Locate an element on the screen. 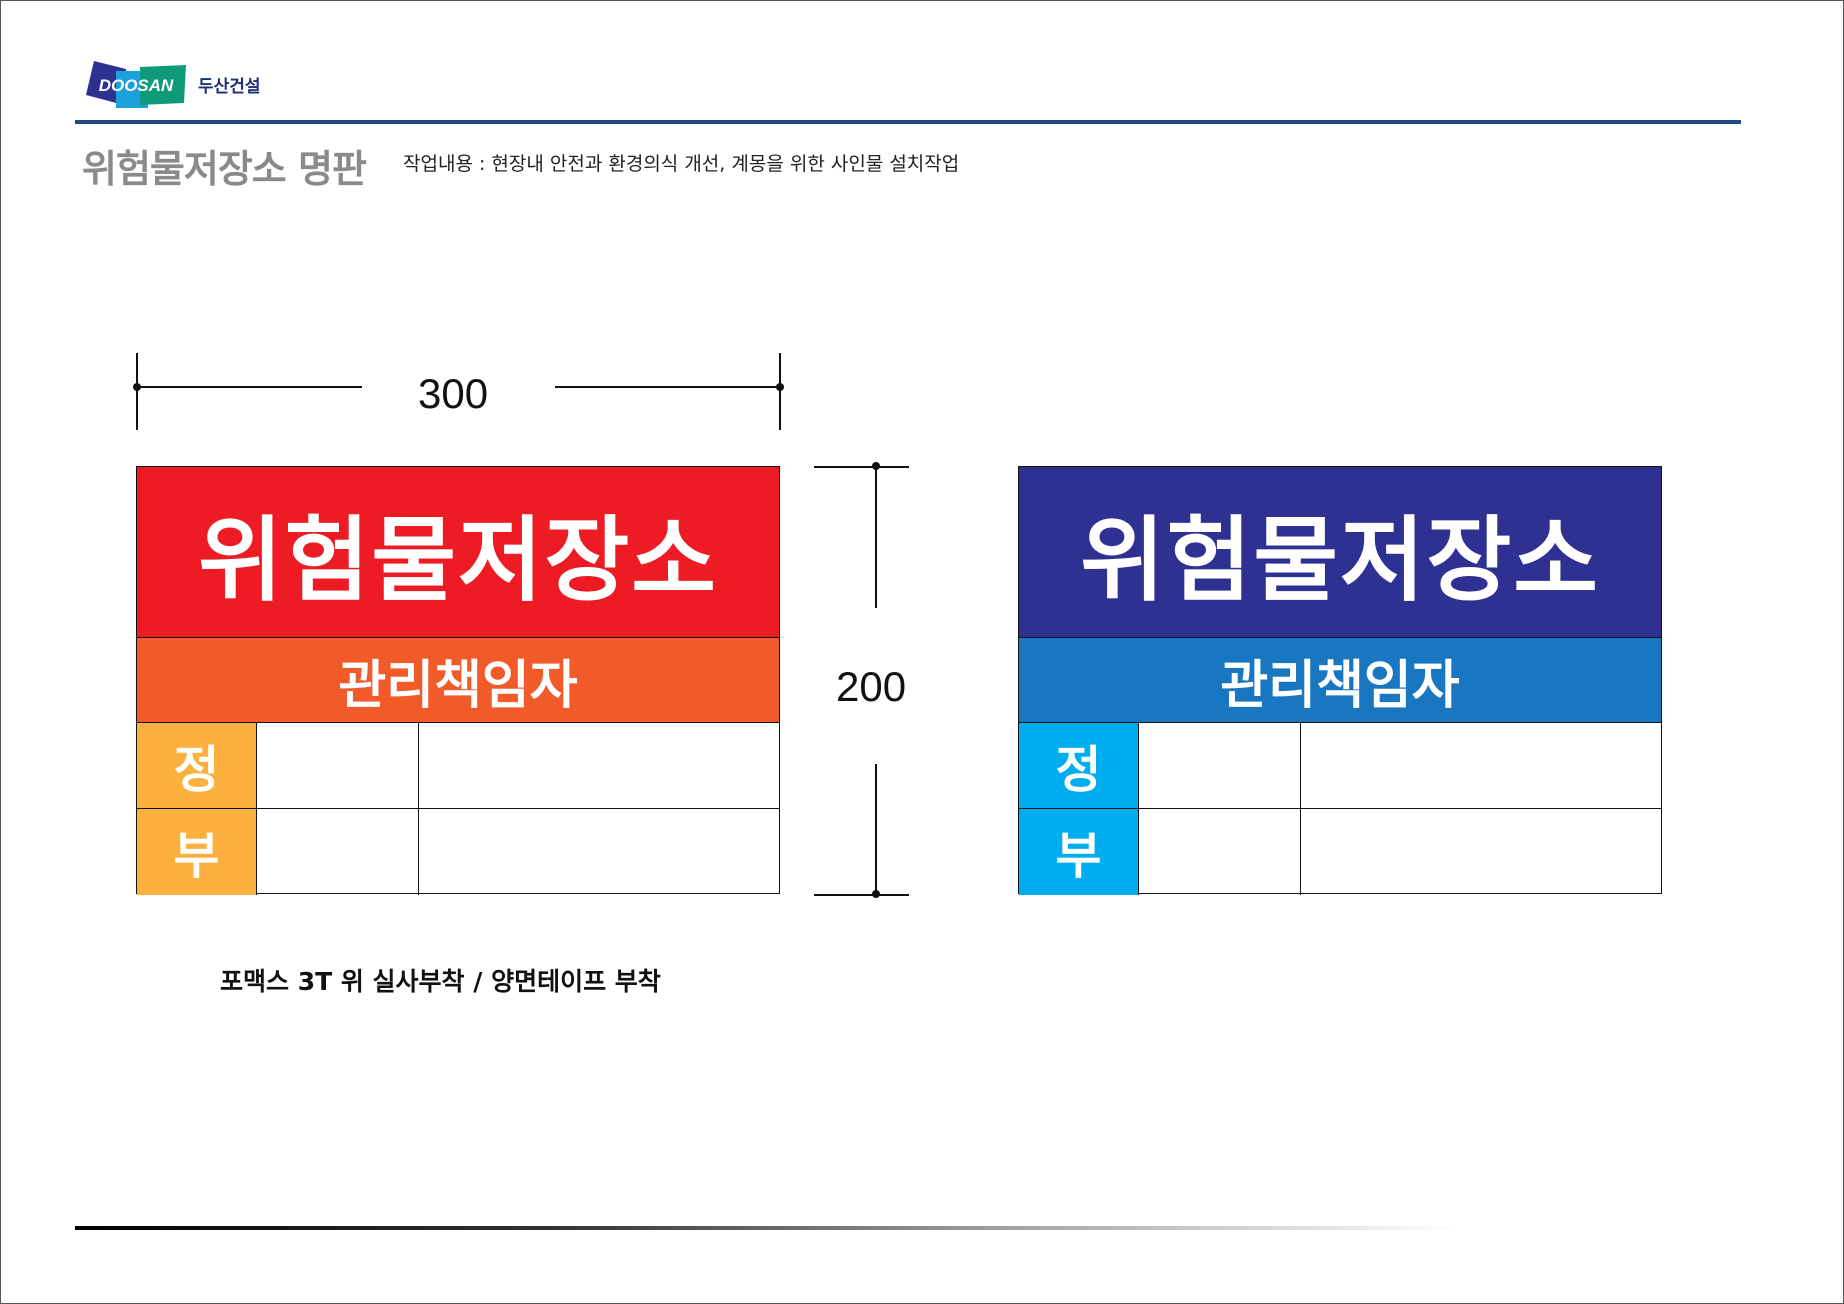 The image size is (1844, 1304). page-title: 위험물저장소 명판 is located at coordinates (224, 169).